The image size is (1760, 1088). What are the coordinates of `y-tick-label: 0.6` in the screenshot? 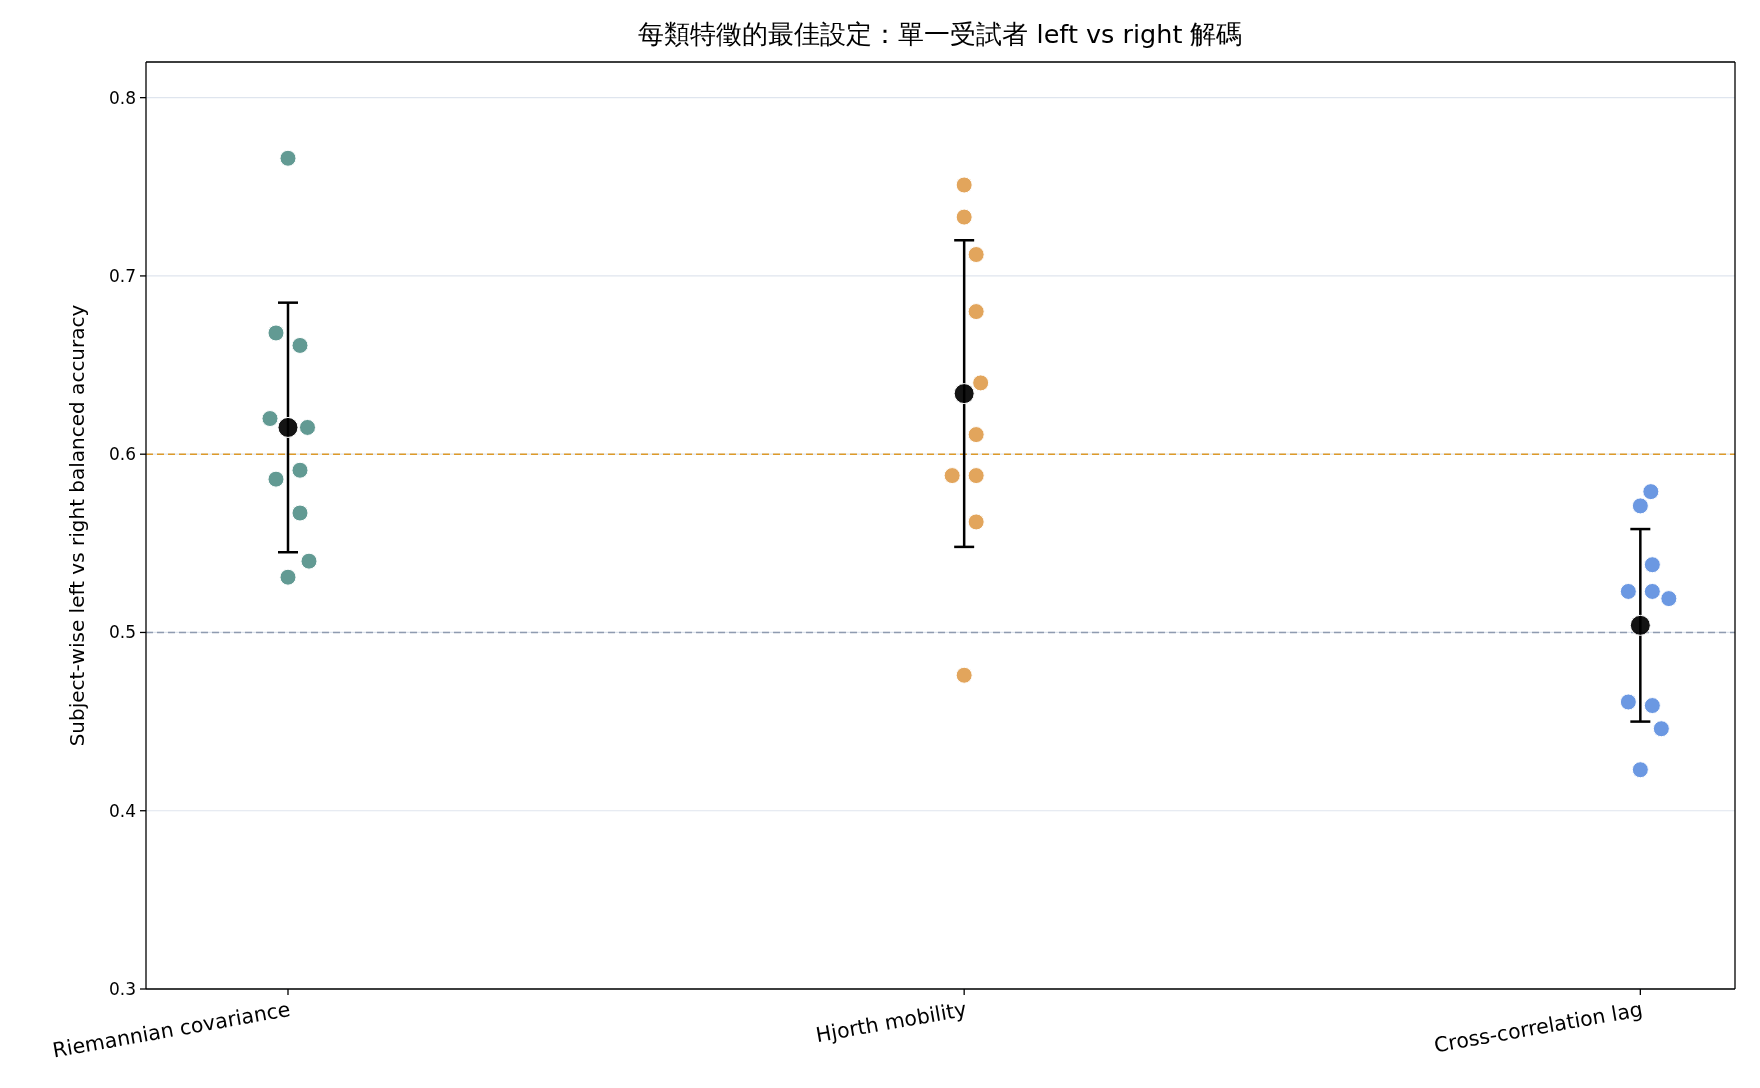 It's located at (122, 454).